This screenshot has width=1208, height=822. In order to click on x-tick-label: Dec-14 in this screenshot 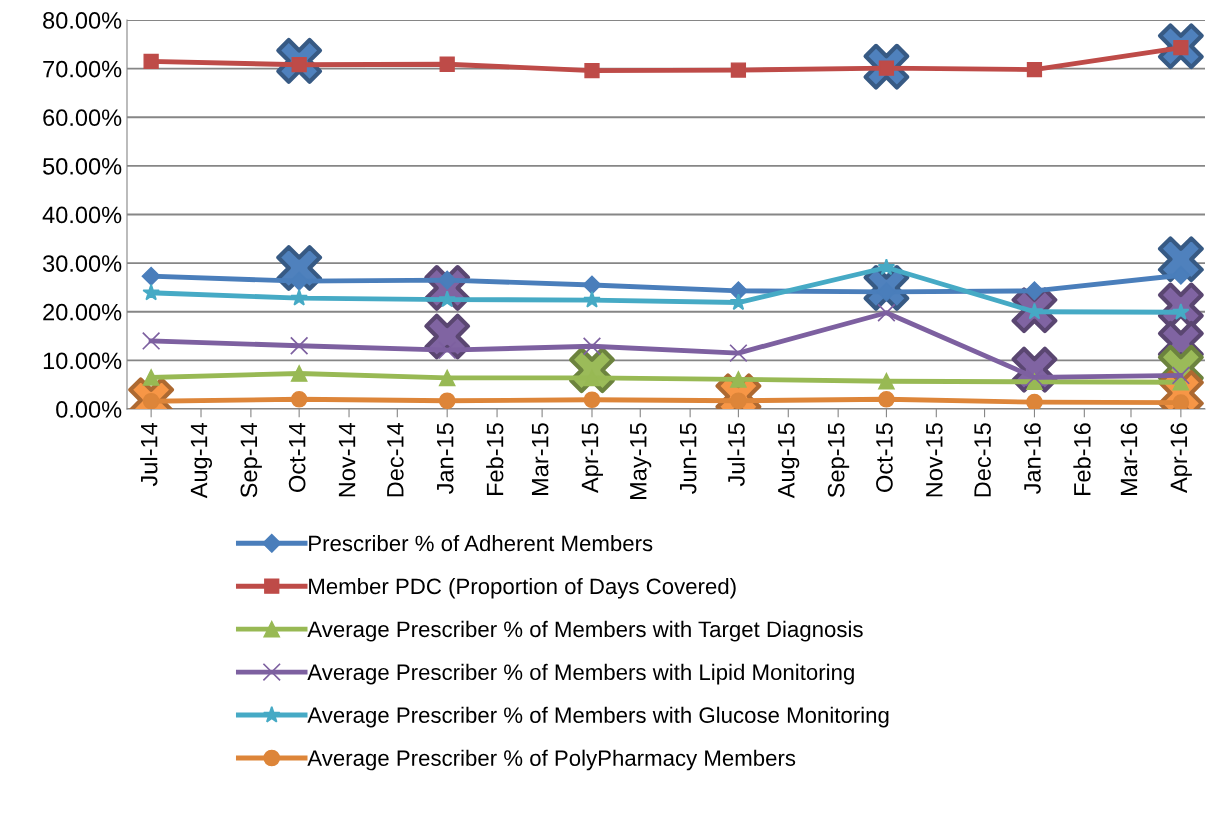, I will do `click(395, 459)`.